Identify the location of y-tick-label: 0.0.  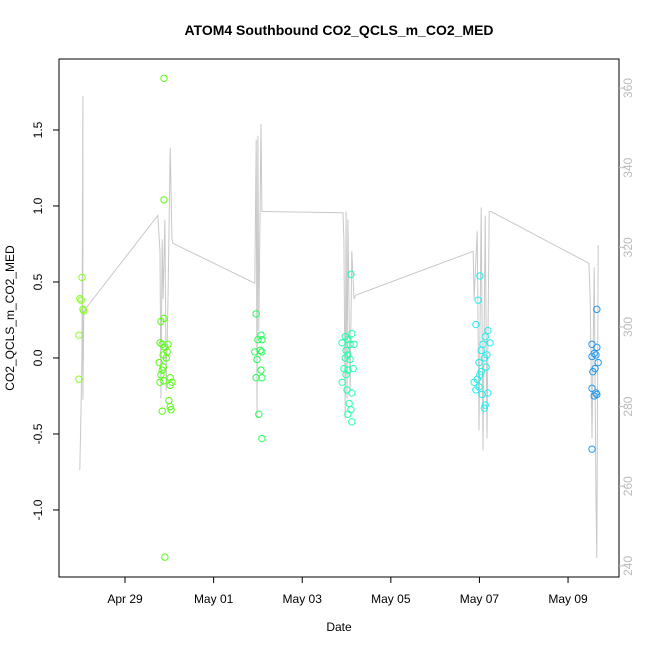
(38, 357).